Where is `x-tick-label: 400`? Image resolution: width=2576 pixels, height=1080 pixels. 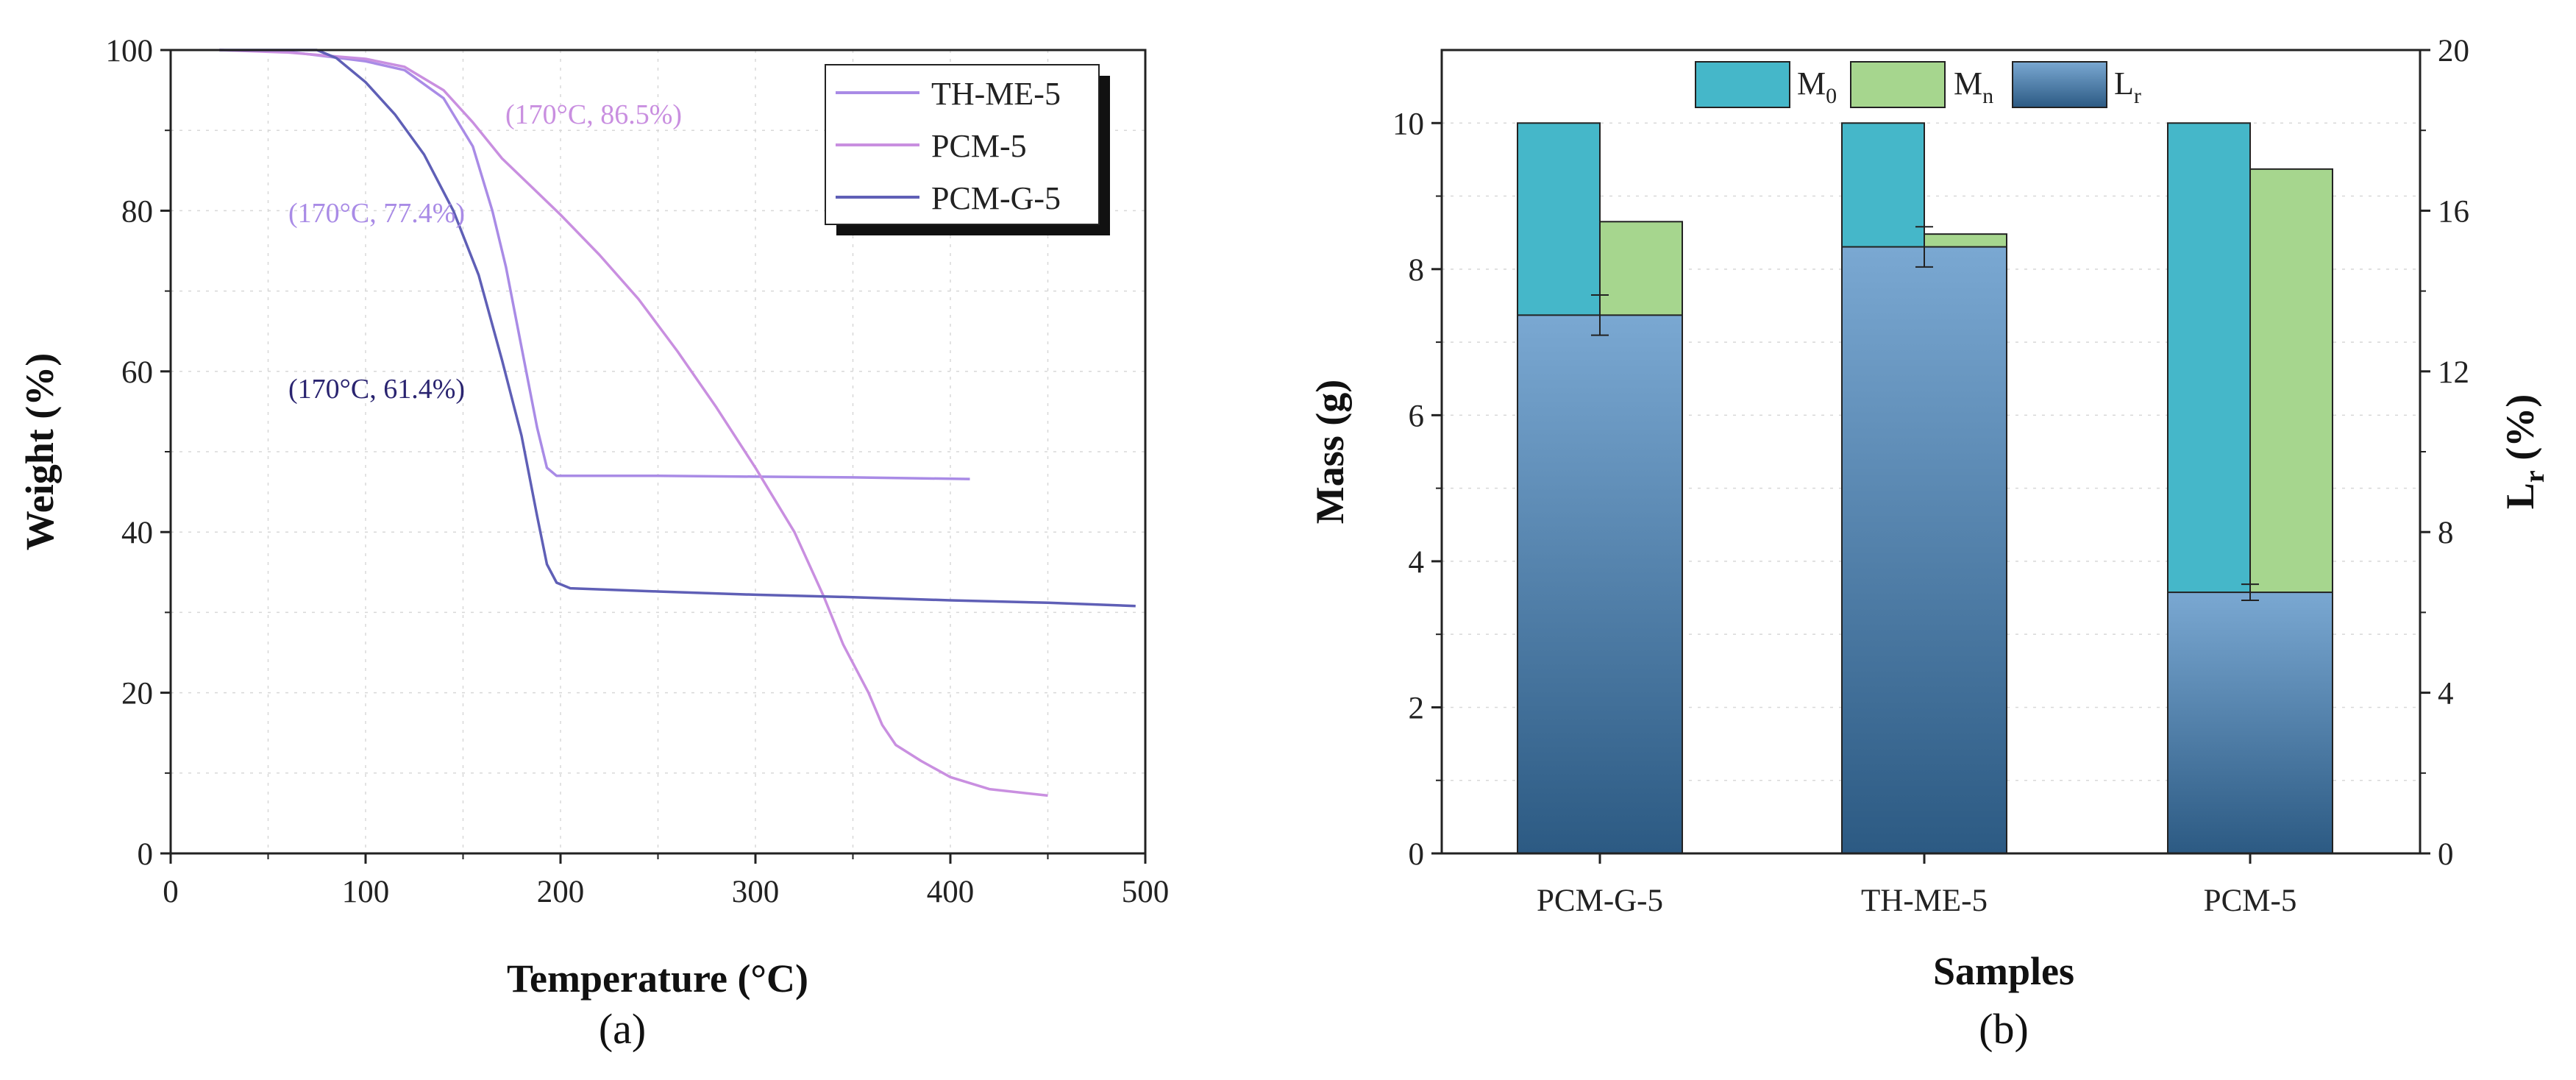
x-tick-label: 400 is located at coordinates (951, 892).